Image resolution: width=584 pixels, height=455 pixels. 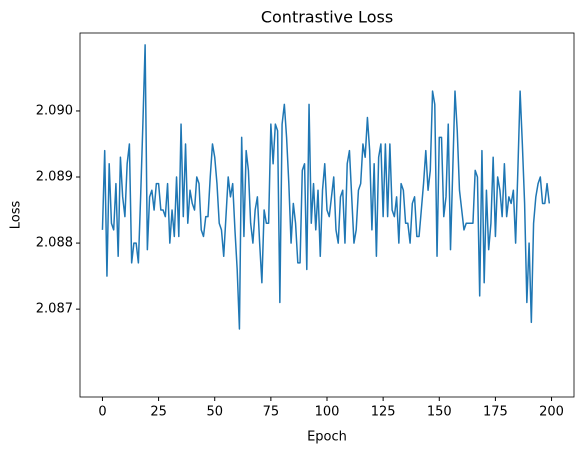 I want to click on x-tick-label: 100, so click(x=327, y=412).